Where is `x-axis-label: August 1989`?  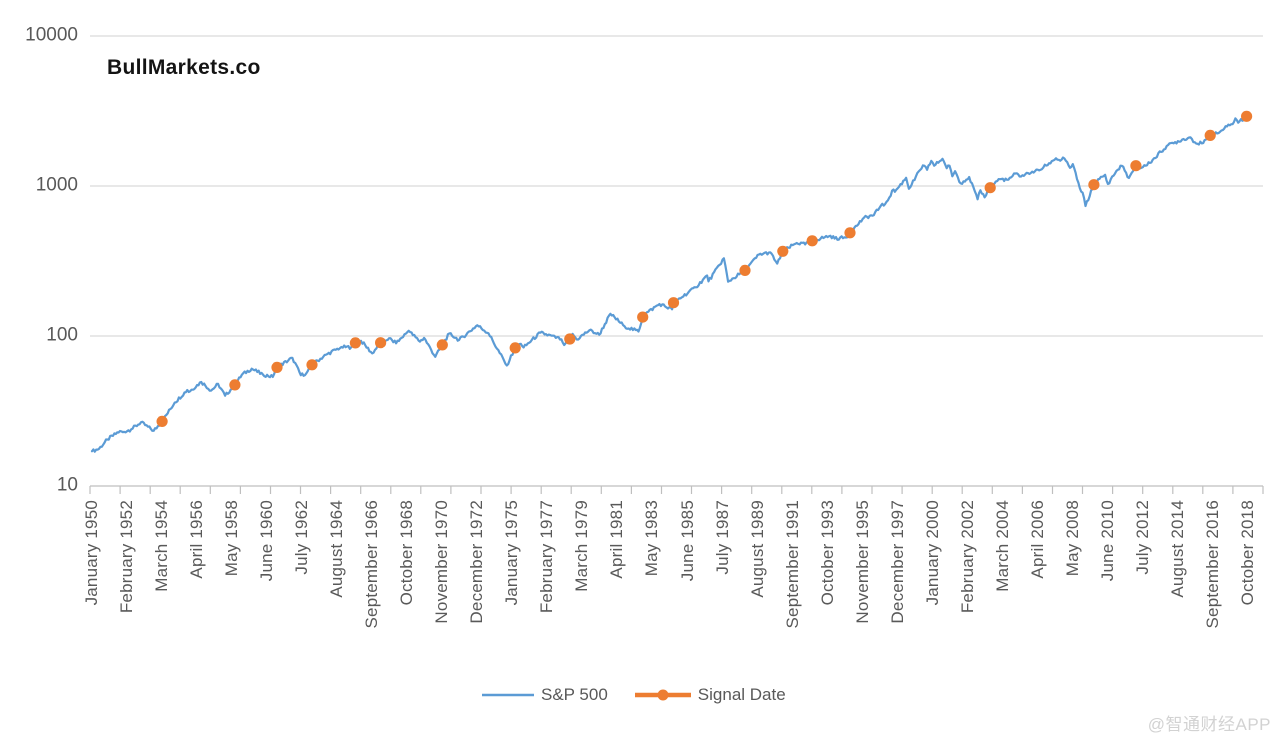 x-axis-label: August 1989 is located at coordinates (757, 549).